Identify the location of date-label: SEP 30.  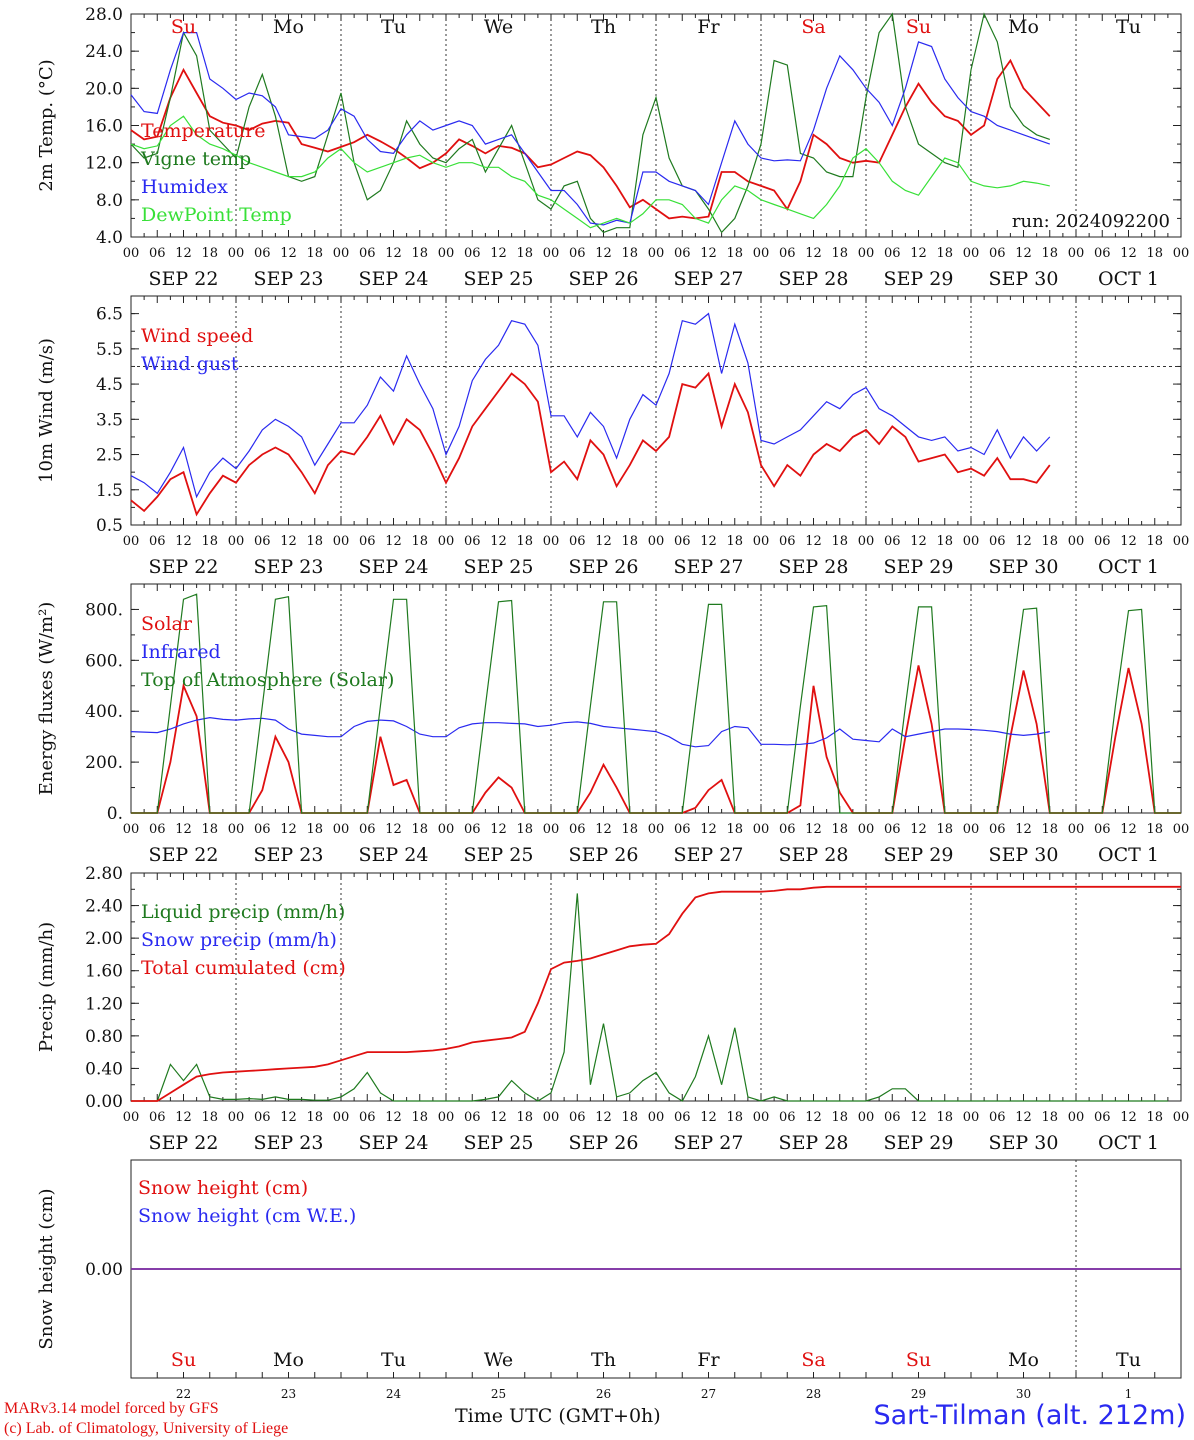
(1024, 567).